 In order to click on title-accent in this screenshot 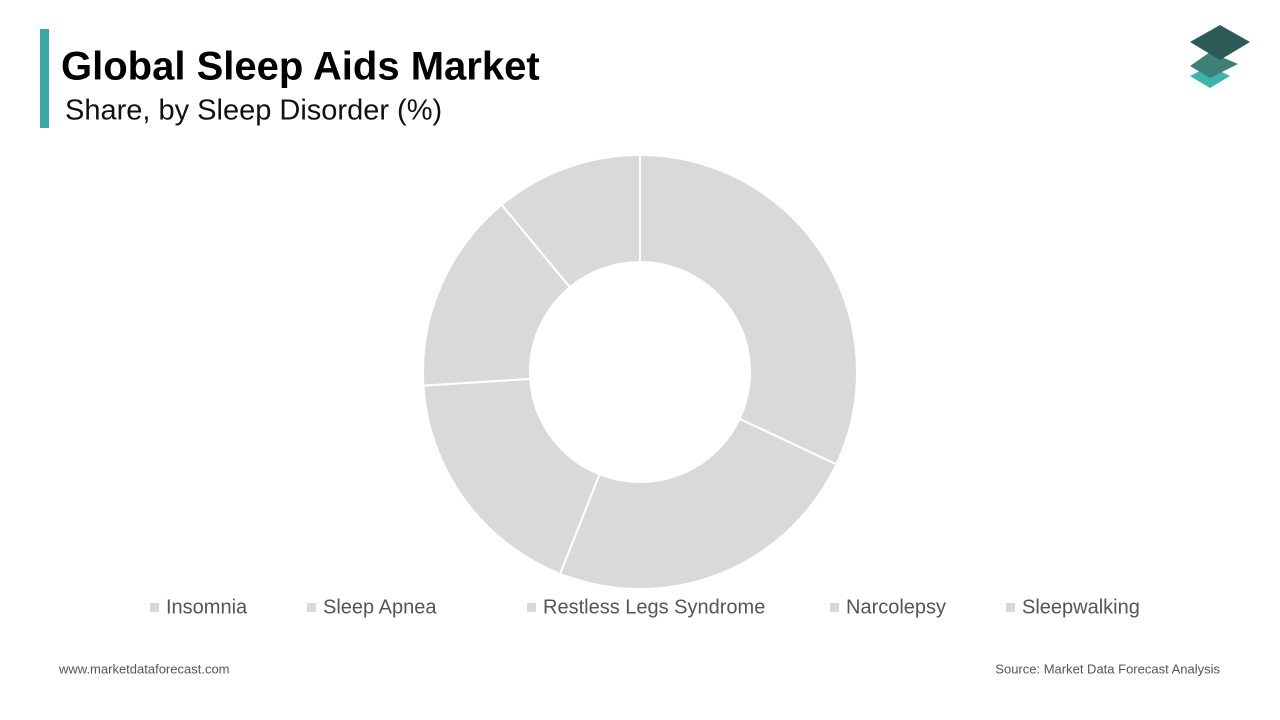, I will do `click(44, 78)`.